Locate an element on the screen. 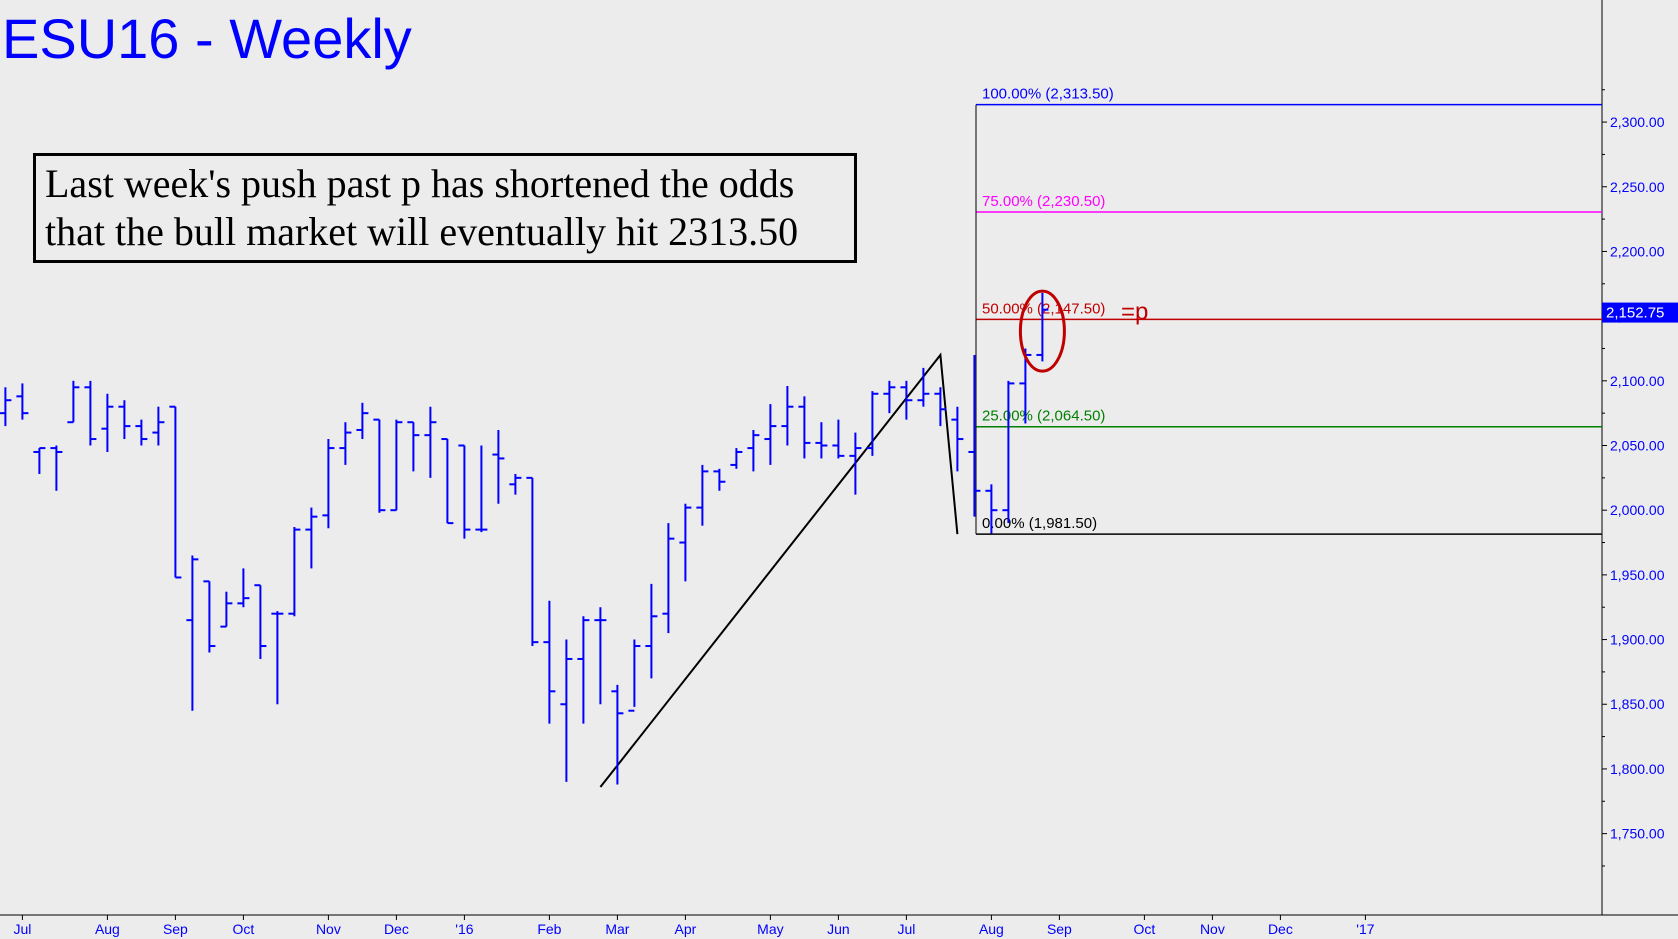  fib-label: 75.00% (2,230.50) is located at coordinates (1043, 201).